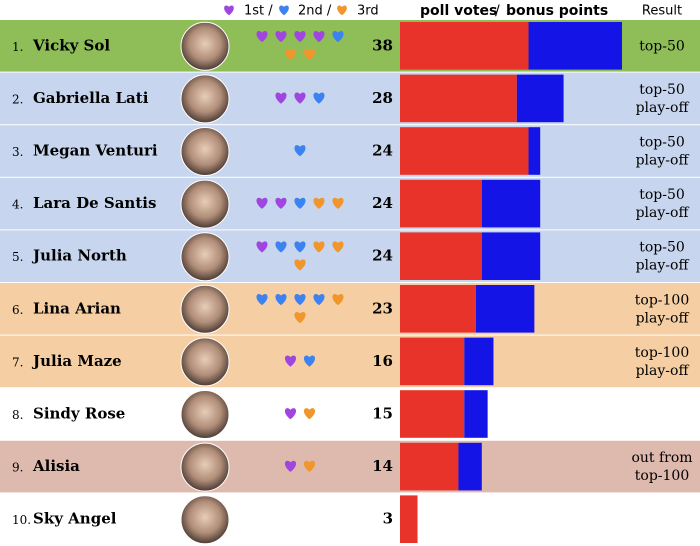 The width and height of the screenshot is (700, 546). Describe the element at coordinates (382, 98) in the screenshot. I see `total: 28` at that location.